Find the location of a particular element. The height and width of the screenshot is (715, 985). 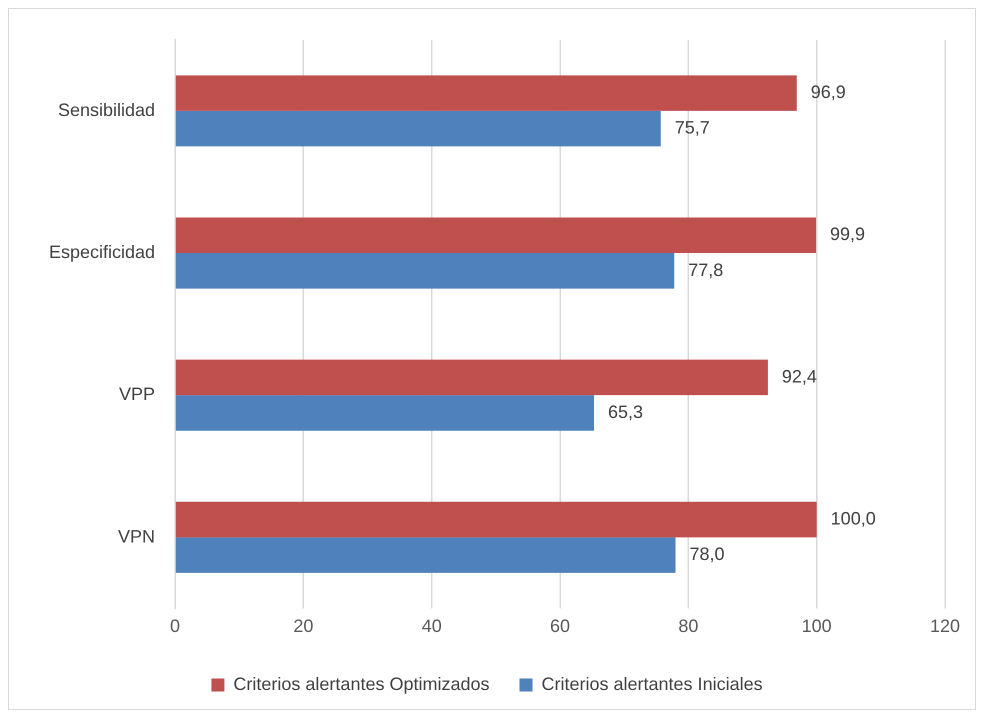

x-tick-label: 20 is located at coordinates (303, 626).